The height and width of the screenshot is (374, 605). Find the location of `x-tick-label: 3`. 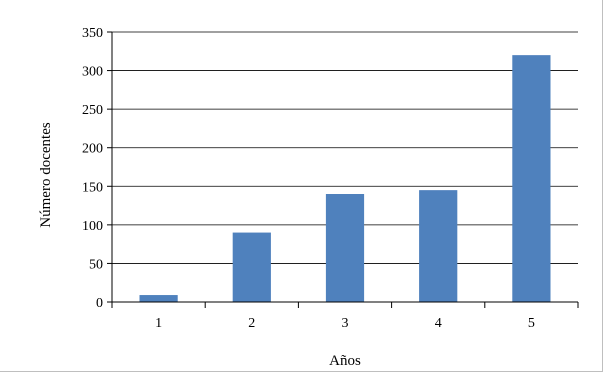

x-tick-label: 3 is located at coordinates (345, 323).